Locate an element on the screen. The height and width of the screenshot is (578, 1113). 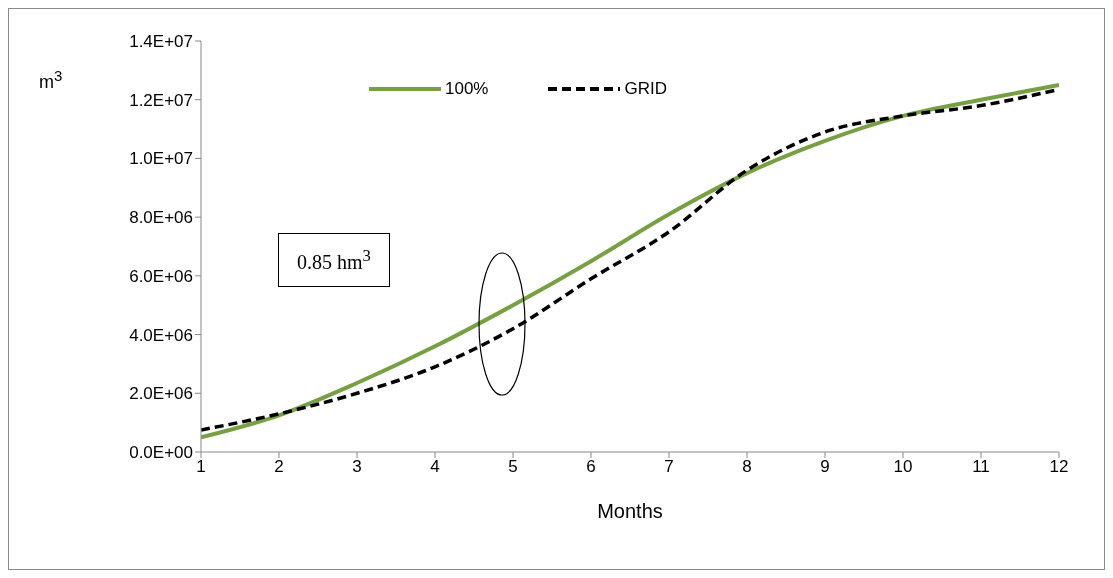
legend-label: GRID is located at coordinates (645, 89).